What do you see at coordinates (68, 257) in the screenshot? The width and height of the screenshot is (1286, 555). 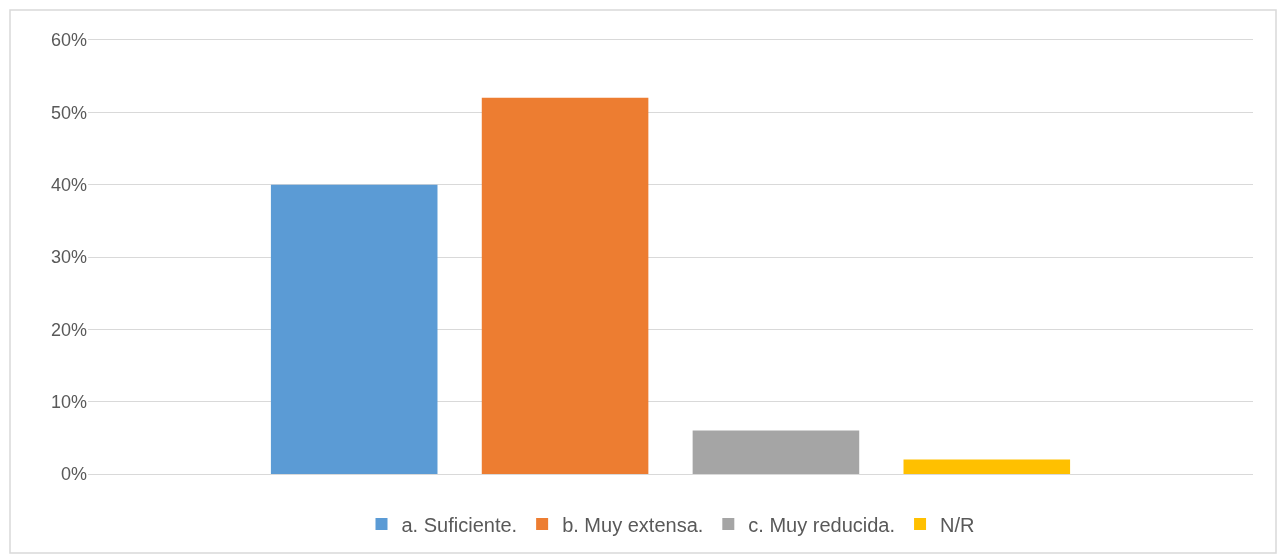 I see `y-tick-label: 30%` at bounding box center [68, 257].